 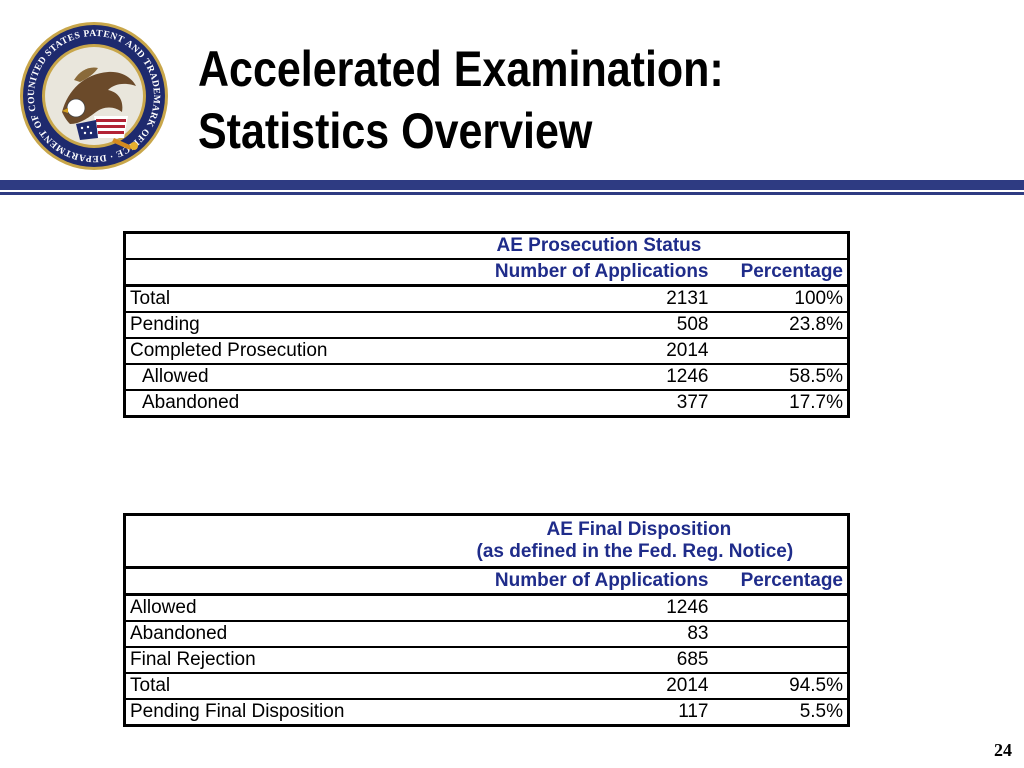 I want to click on row-percent: 17.7%, so click(x=816, y=402).